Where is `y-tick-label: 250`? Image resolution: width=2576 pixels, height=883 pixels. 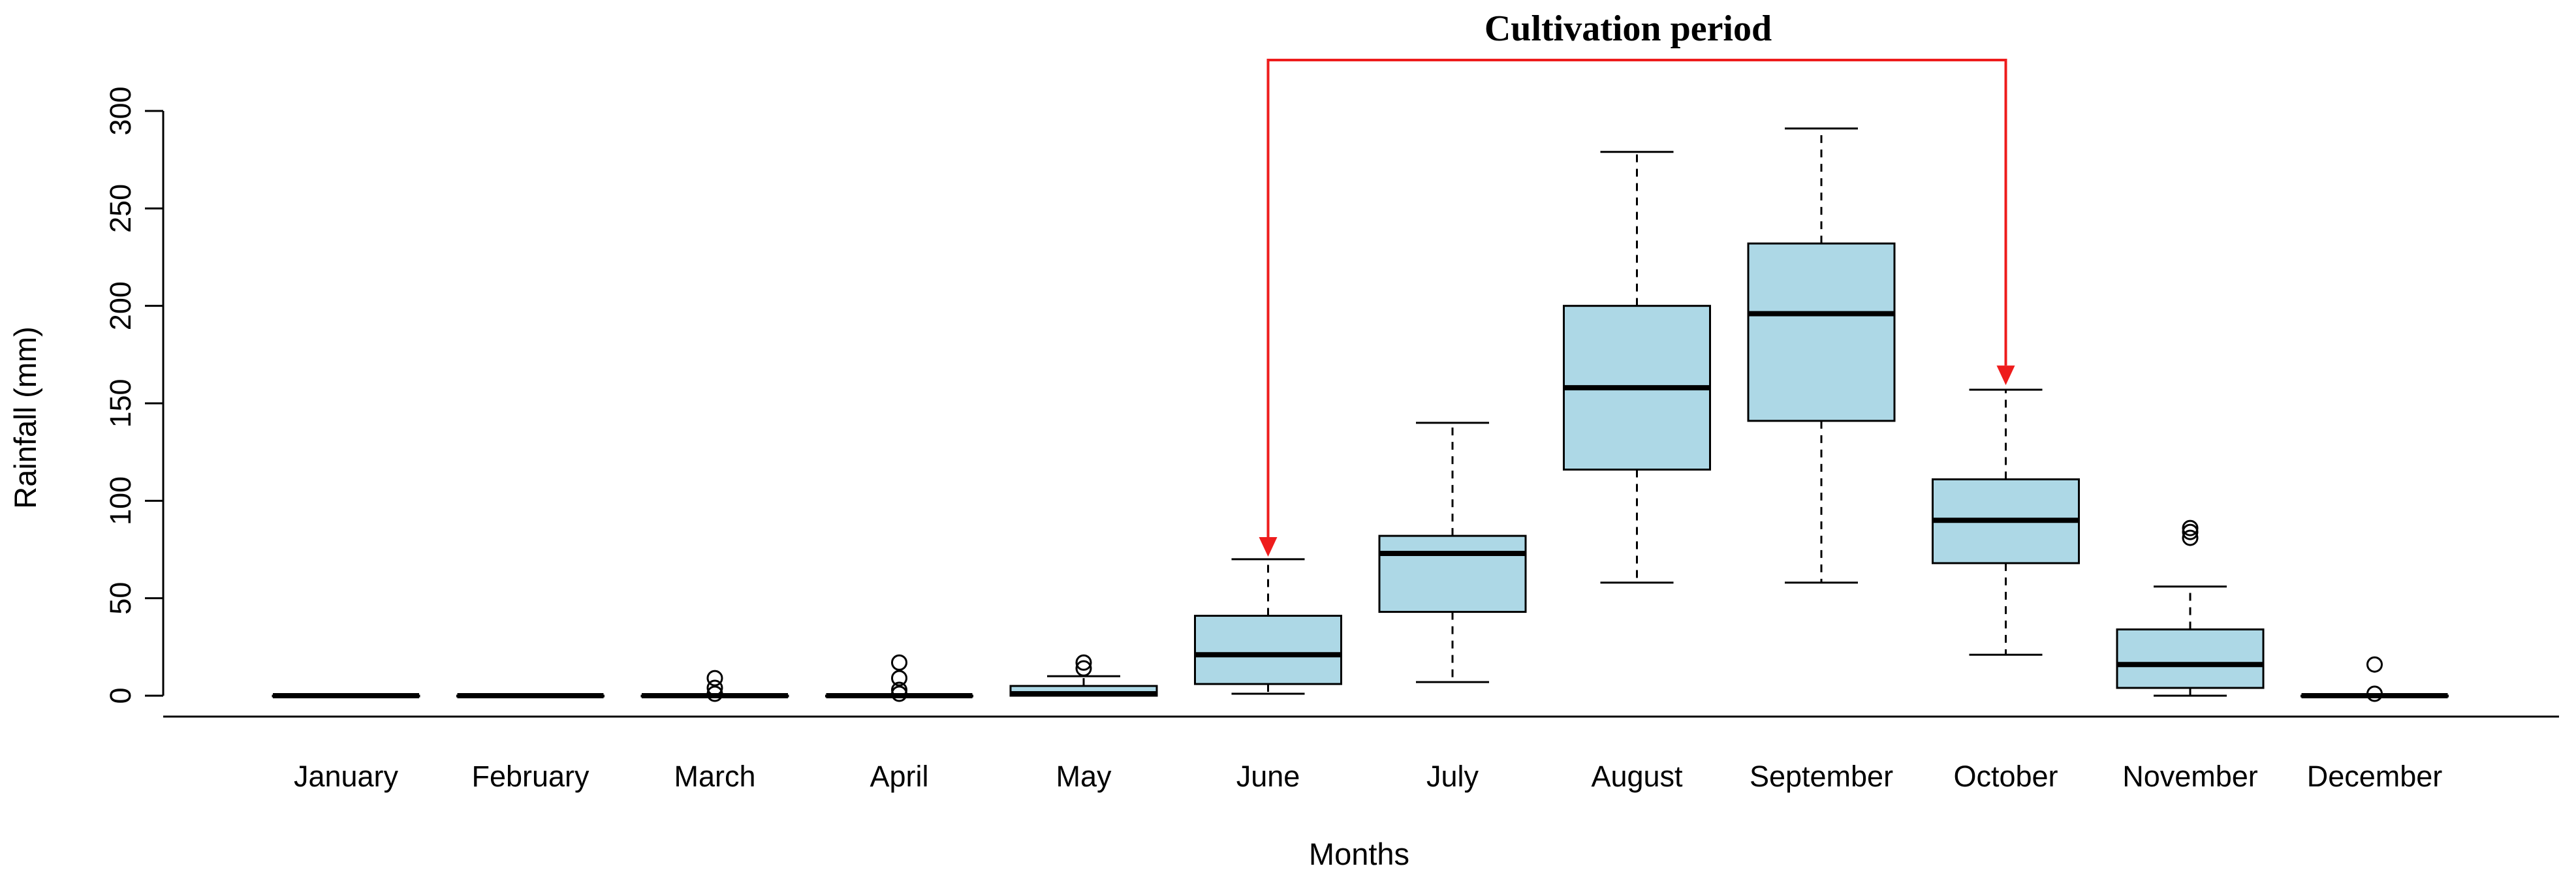 y-tick-label: 250 is located at coordinates (120, 208).